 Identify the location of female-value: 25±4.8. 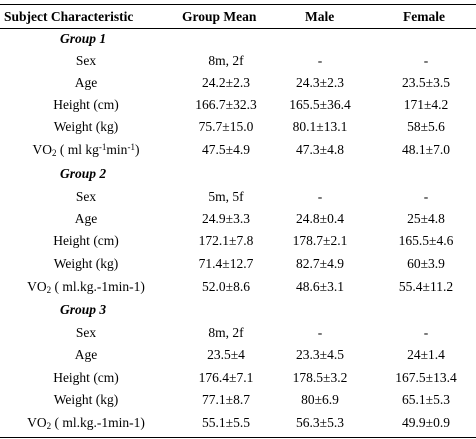
(426, 218).